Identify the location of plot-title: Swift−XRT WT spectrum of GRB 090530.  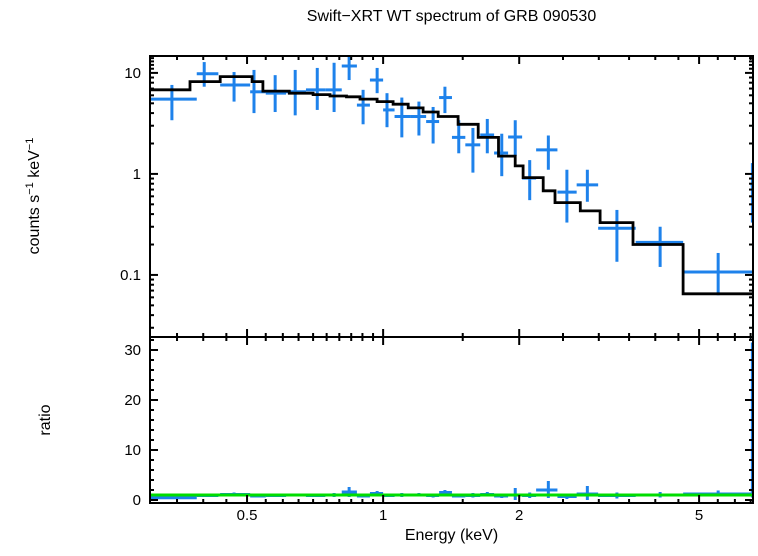
(451, 16).